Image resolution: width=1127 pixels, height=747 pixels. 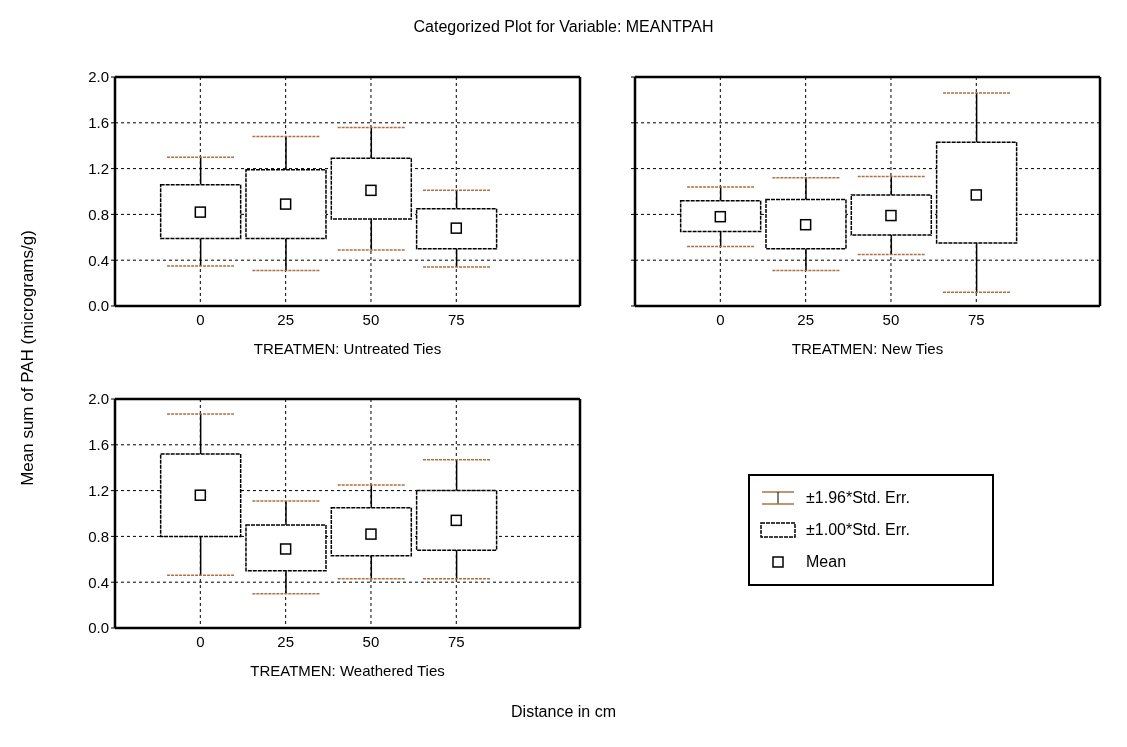 What do you see at coordinates (563, 712) in the screenshot?
I see `text: Distance in cm` at bounding box center [563, 712].